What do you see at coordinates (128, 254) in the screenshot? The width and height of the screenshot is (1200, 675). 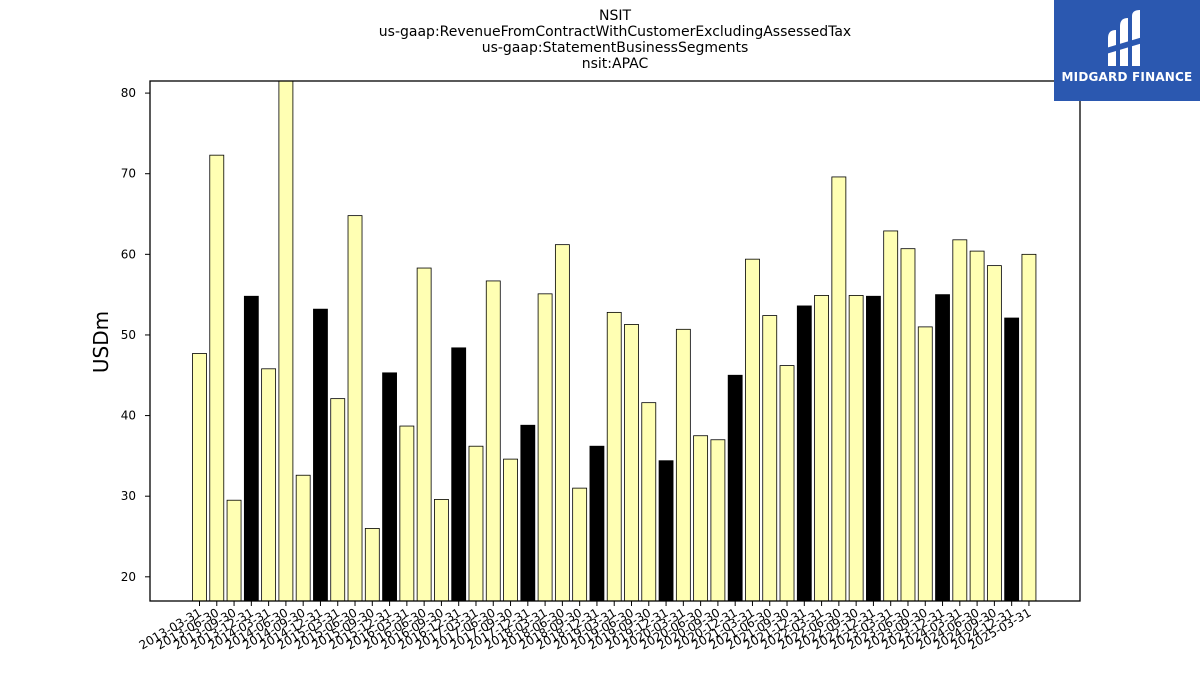 I see `y-tick-label: 60` at bounding box center [128, 254].